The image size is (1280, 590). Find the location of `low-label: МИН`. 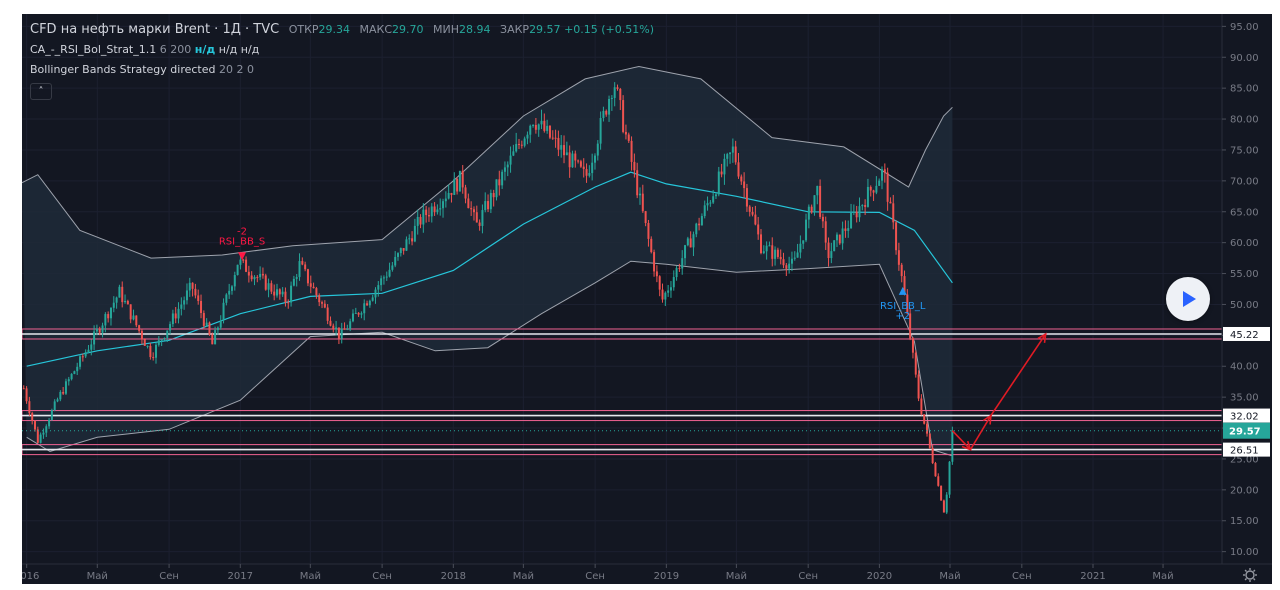

low-label: МИН is located at coordinates (446, 29).